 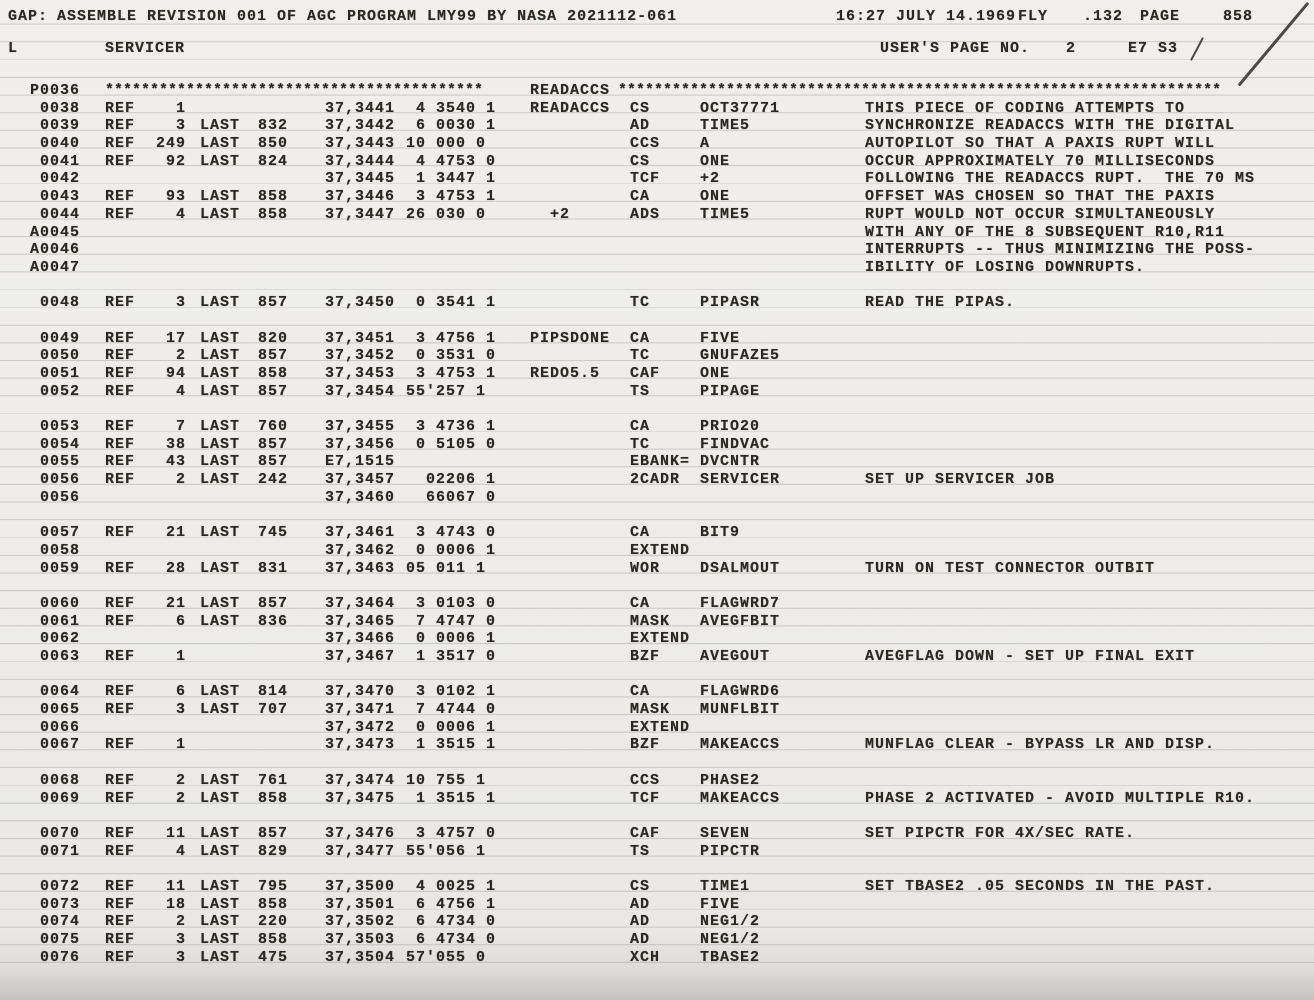 What do you see at coordinates (360, 161) in the screenshot?
I see `memory-address: 37,3444` at bounding box center [360, 161].